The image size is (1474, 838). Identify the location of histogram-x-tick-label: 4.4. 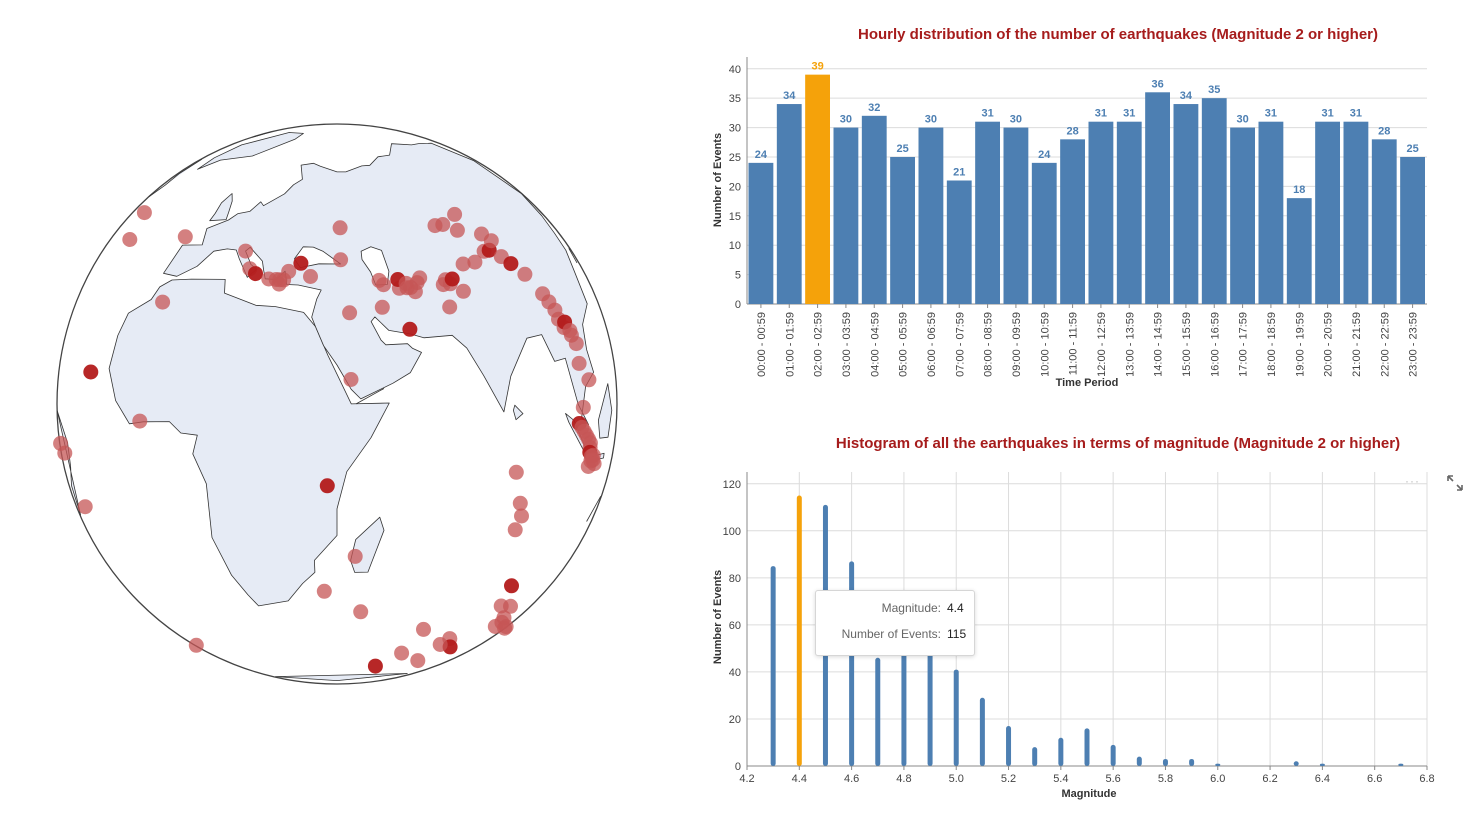
(799, 779).